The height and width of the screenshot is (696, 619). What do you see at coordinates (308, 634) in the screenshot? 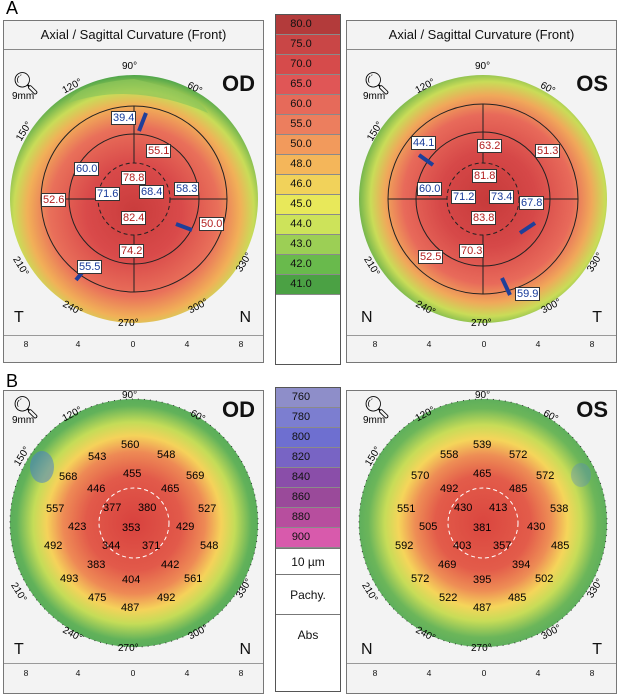
I see `legend-abs: Abs` at bounding box center [308, 634].